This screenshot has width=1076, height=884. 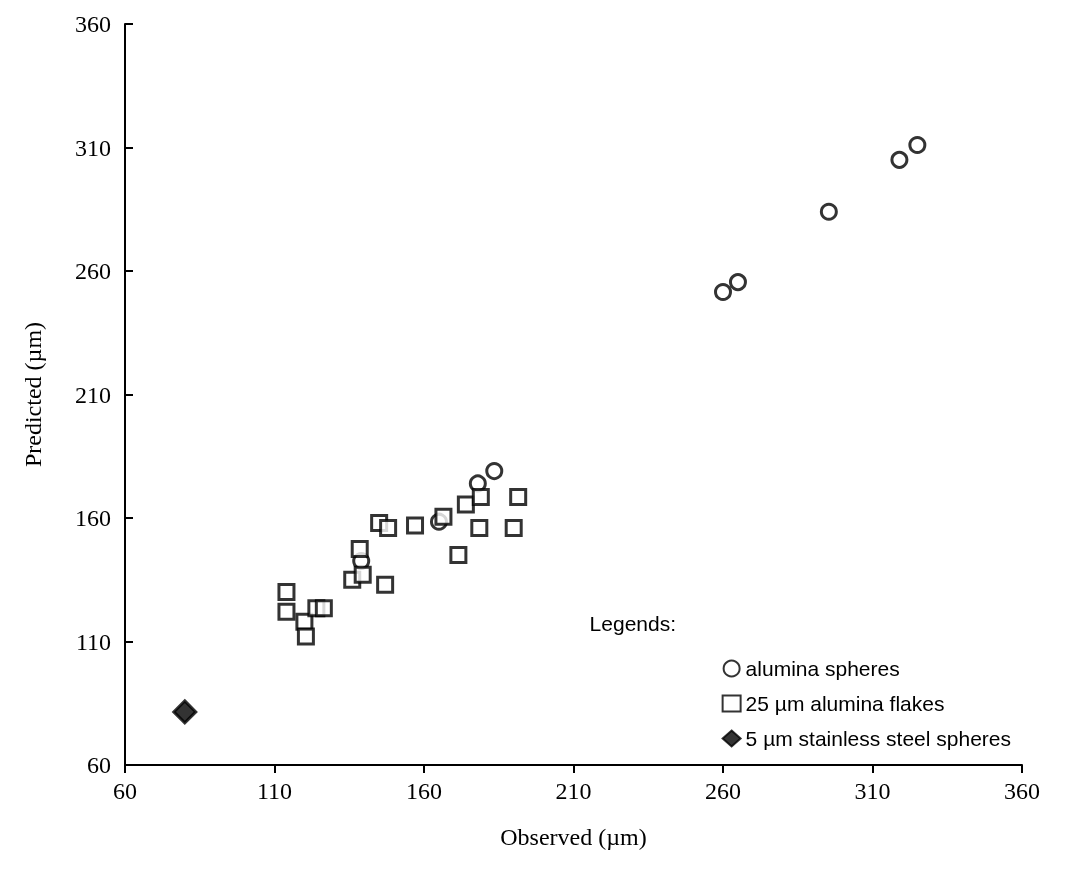 What do you see at coordinates (822, 668) in the screenshot?
I see `legend-label: alumina spheres` at bounding box center [822, 668].